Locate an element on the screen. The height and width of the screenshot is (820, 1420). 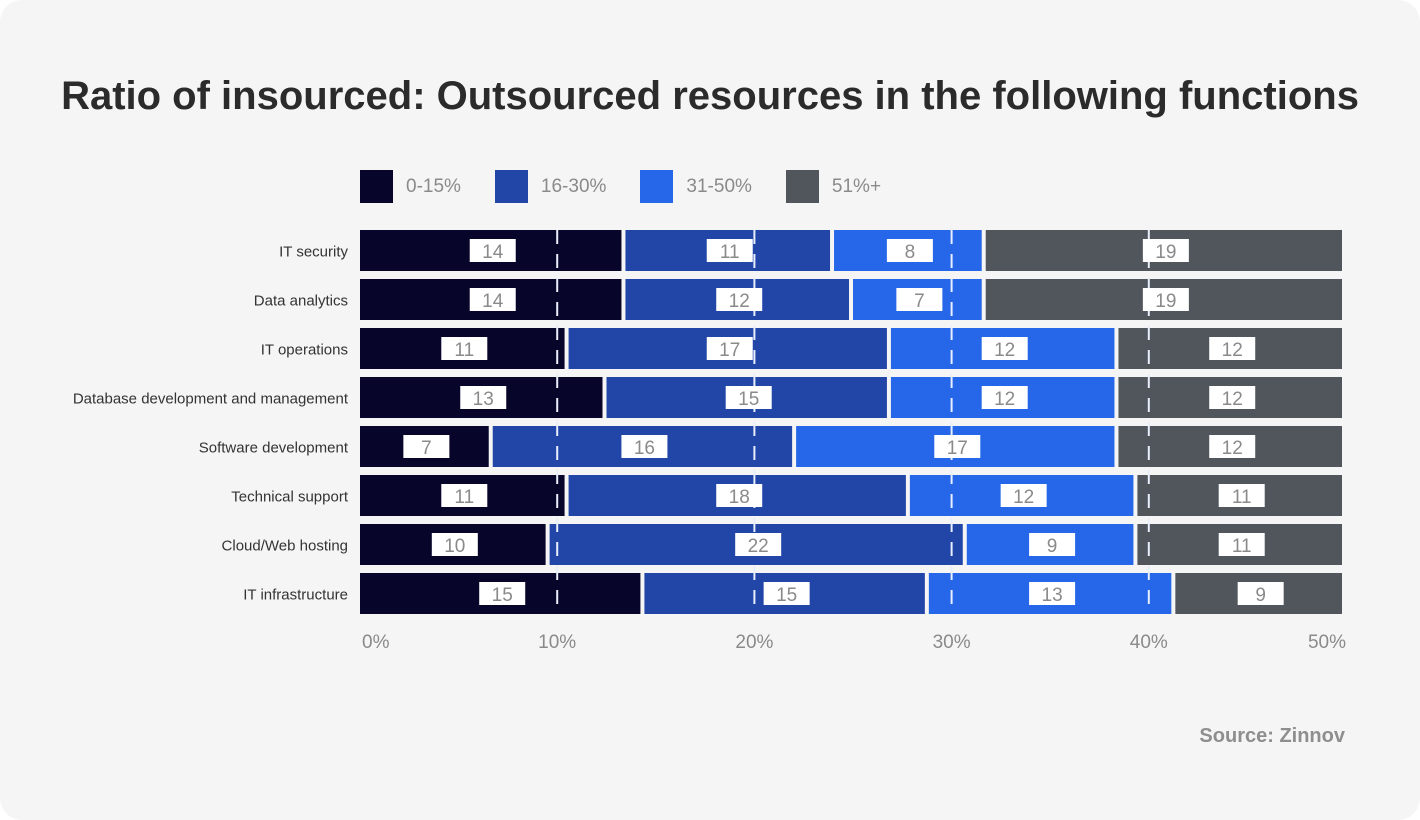
legend-label: 51%+ is located at coordinates (856, 186).